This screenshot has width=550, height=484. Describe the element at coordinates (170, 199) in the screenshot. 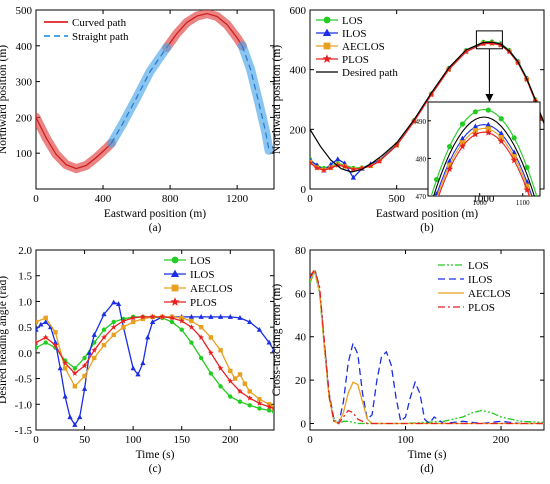

I see `x-tick-label: 800` at that location.